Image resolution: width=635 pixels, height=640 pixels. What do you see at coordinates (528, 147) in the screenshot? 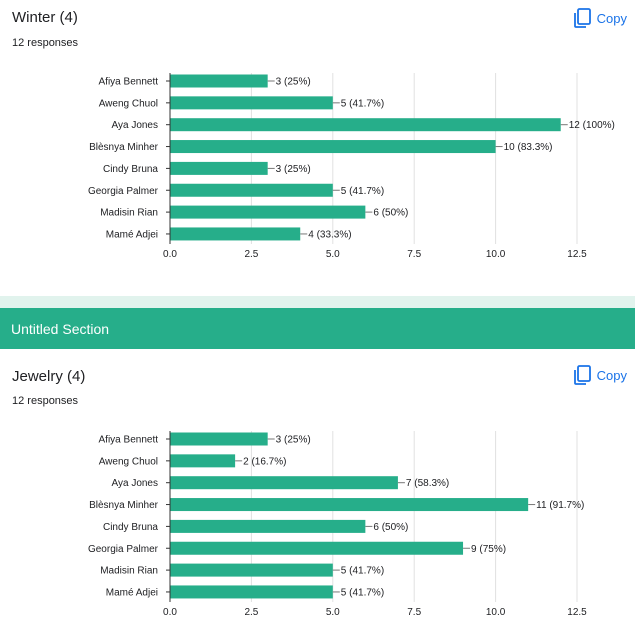
I see `data-label: 10 (83.3%)` at bounding box center [528, 147].